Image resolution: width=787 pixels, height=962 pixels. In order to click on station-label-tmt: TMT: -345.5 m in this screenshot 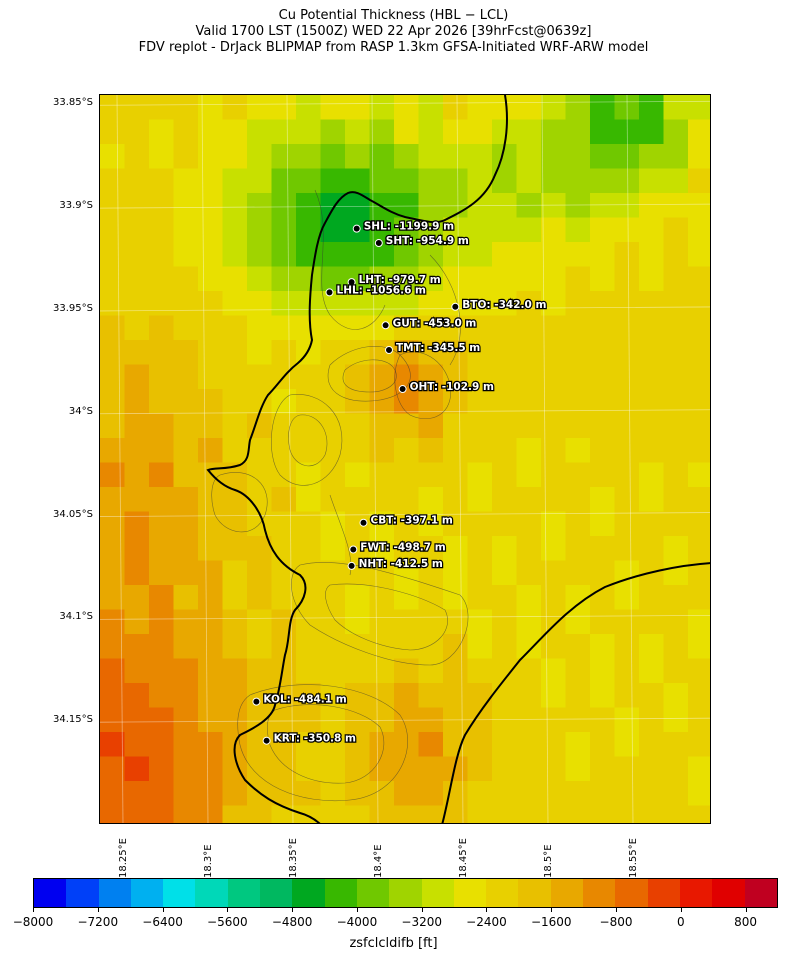, I will do `click(438, 348)`.